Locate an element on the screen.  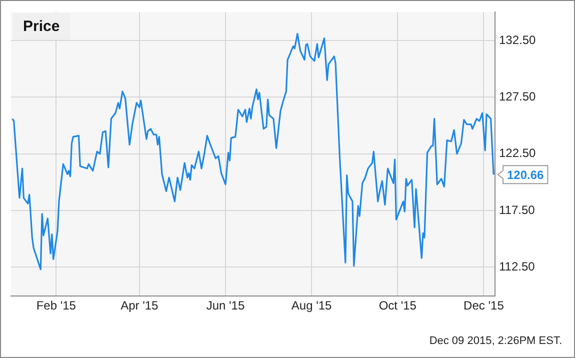
x-tick-label: Jun '15 is located at coordinates (225, 305).